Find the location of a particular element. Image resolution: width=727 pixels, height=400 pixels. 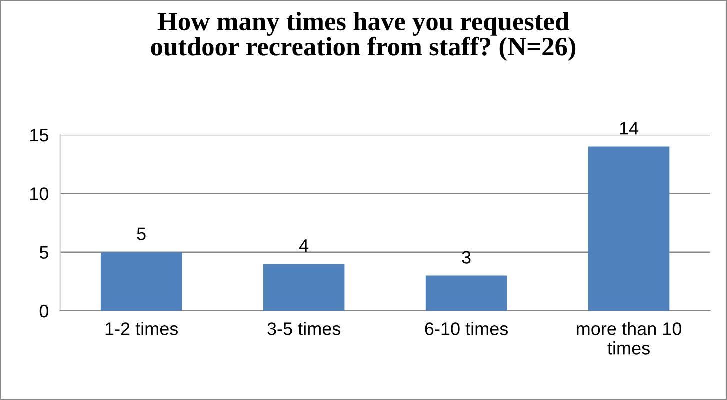

data-label: 3 is located at coordinates (466, 257).